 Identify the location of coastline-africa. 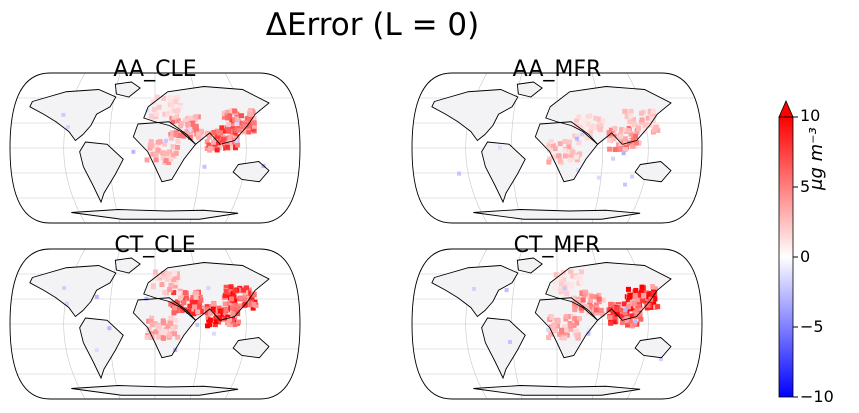
(566, 328).